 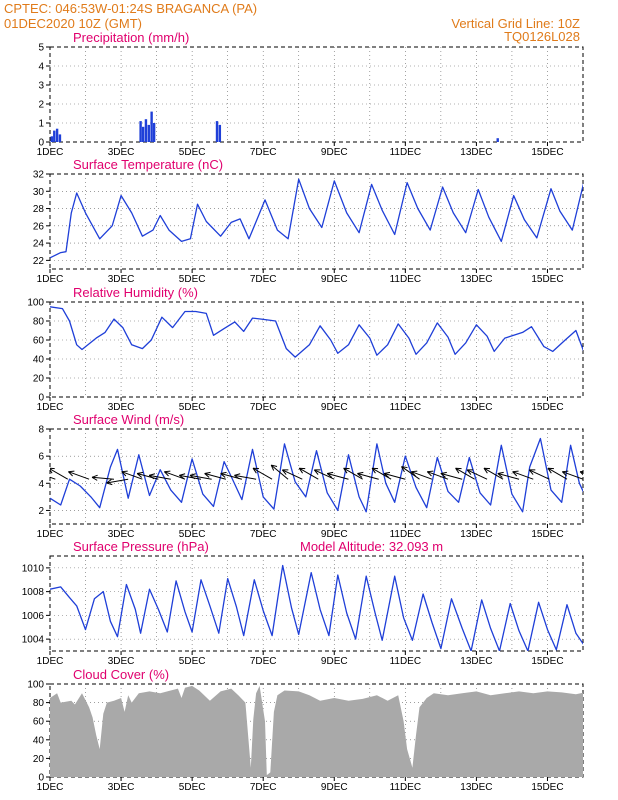 What do you see at coordinates (39, 209) in the screenshot?
I see `y-tick-label: 28` at bounding box center [39, 209].